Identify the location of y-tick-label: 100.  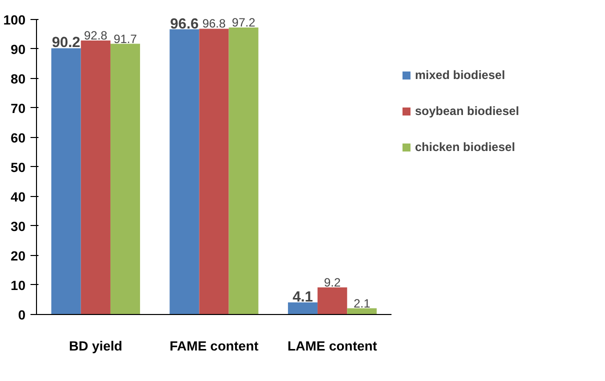
(14, 20).